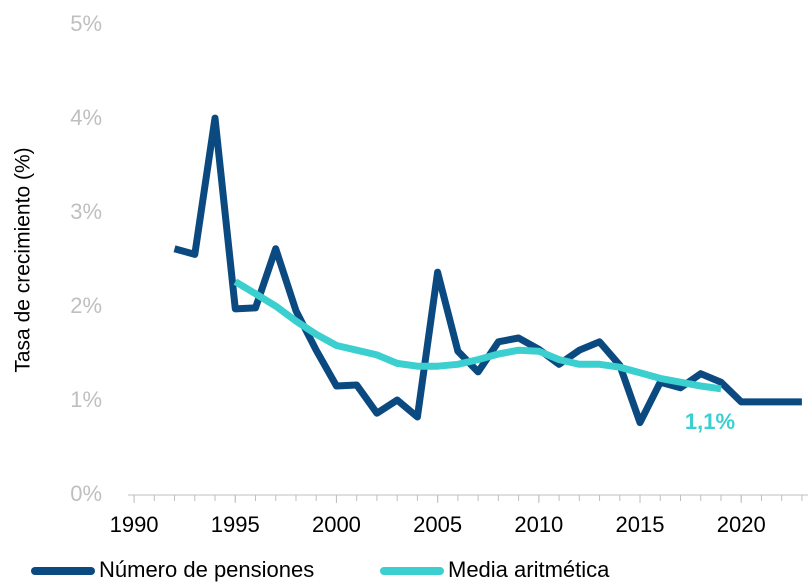 The width and height of the screenshot is (811, 584). I want to click on y-axis-label: Tasa de crecimiento (%), so click(23, 259).